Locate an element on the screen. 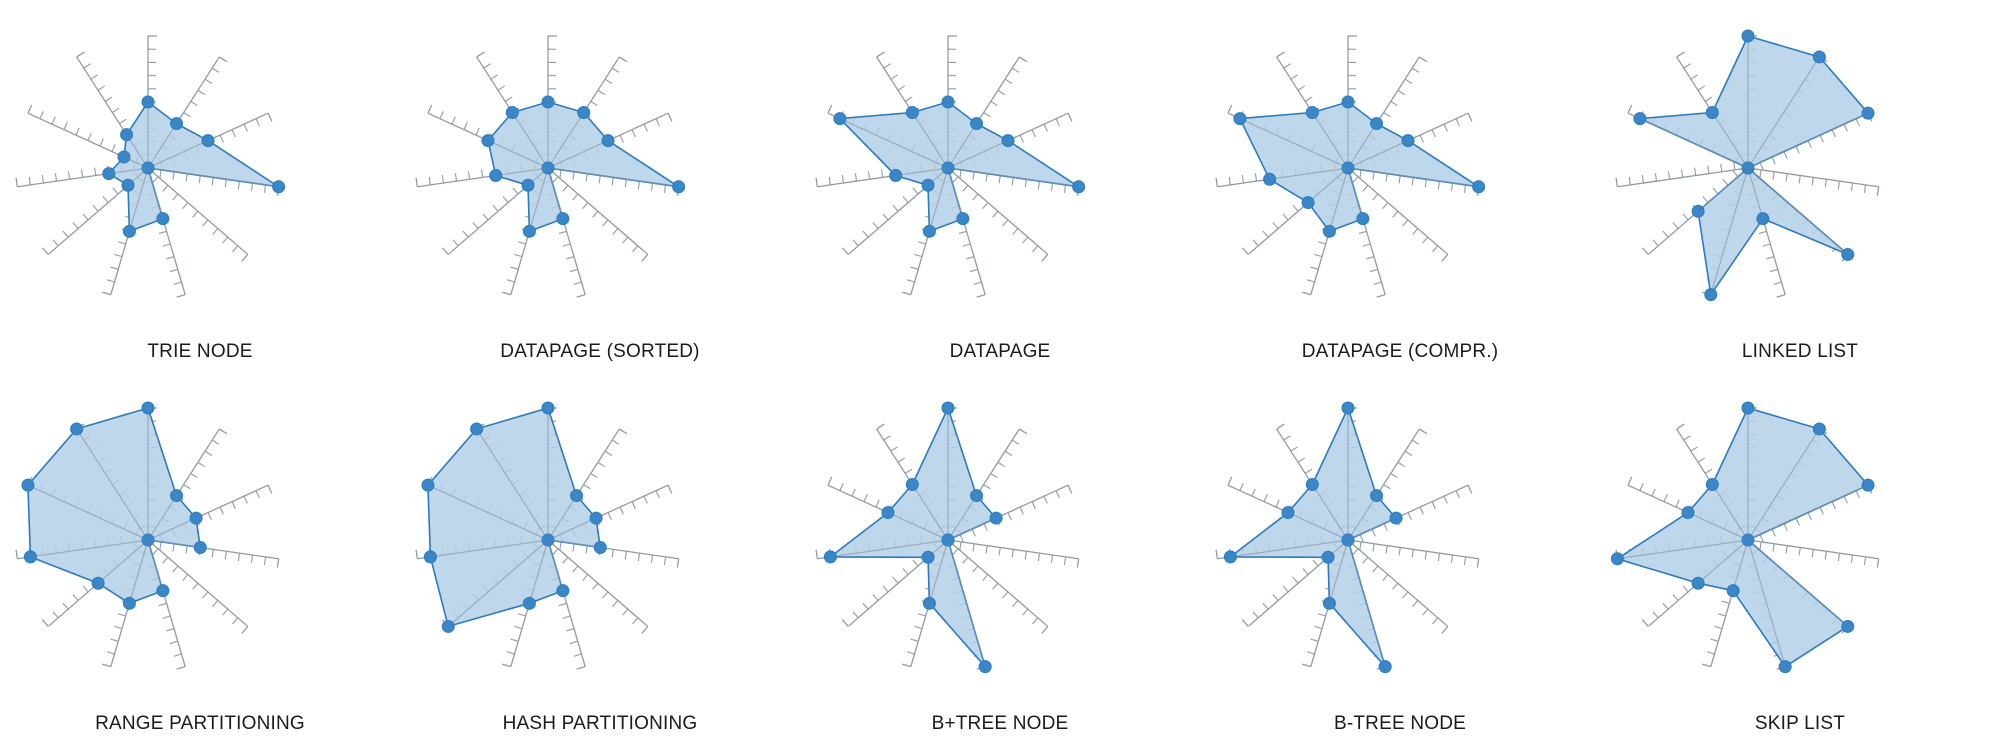 This screenshot has height=744, width=2000. radar-area is located at coordinates (1754, 165).